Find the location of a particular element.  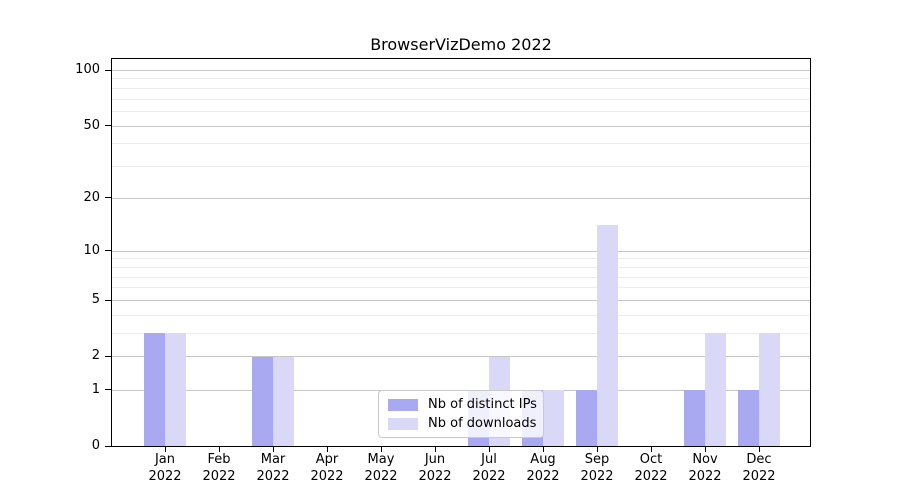

legend-label: Nb of downloads is located at coordinates (482, 423).